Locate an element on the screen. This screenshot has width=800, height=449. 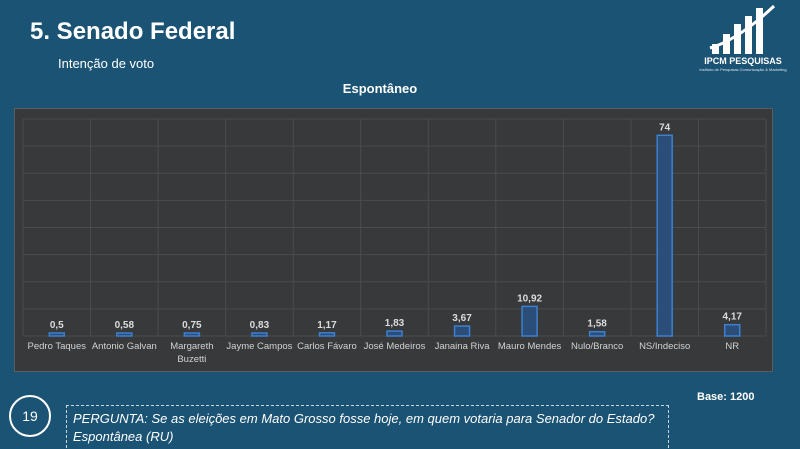
page-number: 19 is located at coordinates (30, 416).